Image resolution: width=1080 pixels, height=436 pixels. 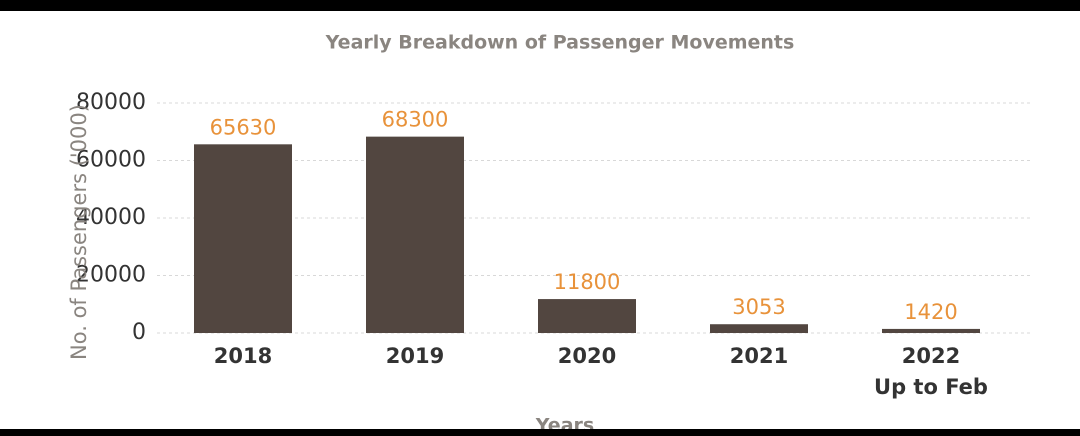 What do you see at coordinates (415, 120) in the screenshot?
I see `value-label: 68300` at bounding box center [415, 120].